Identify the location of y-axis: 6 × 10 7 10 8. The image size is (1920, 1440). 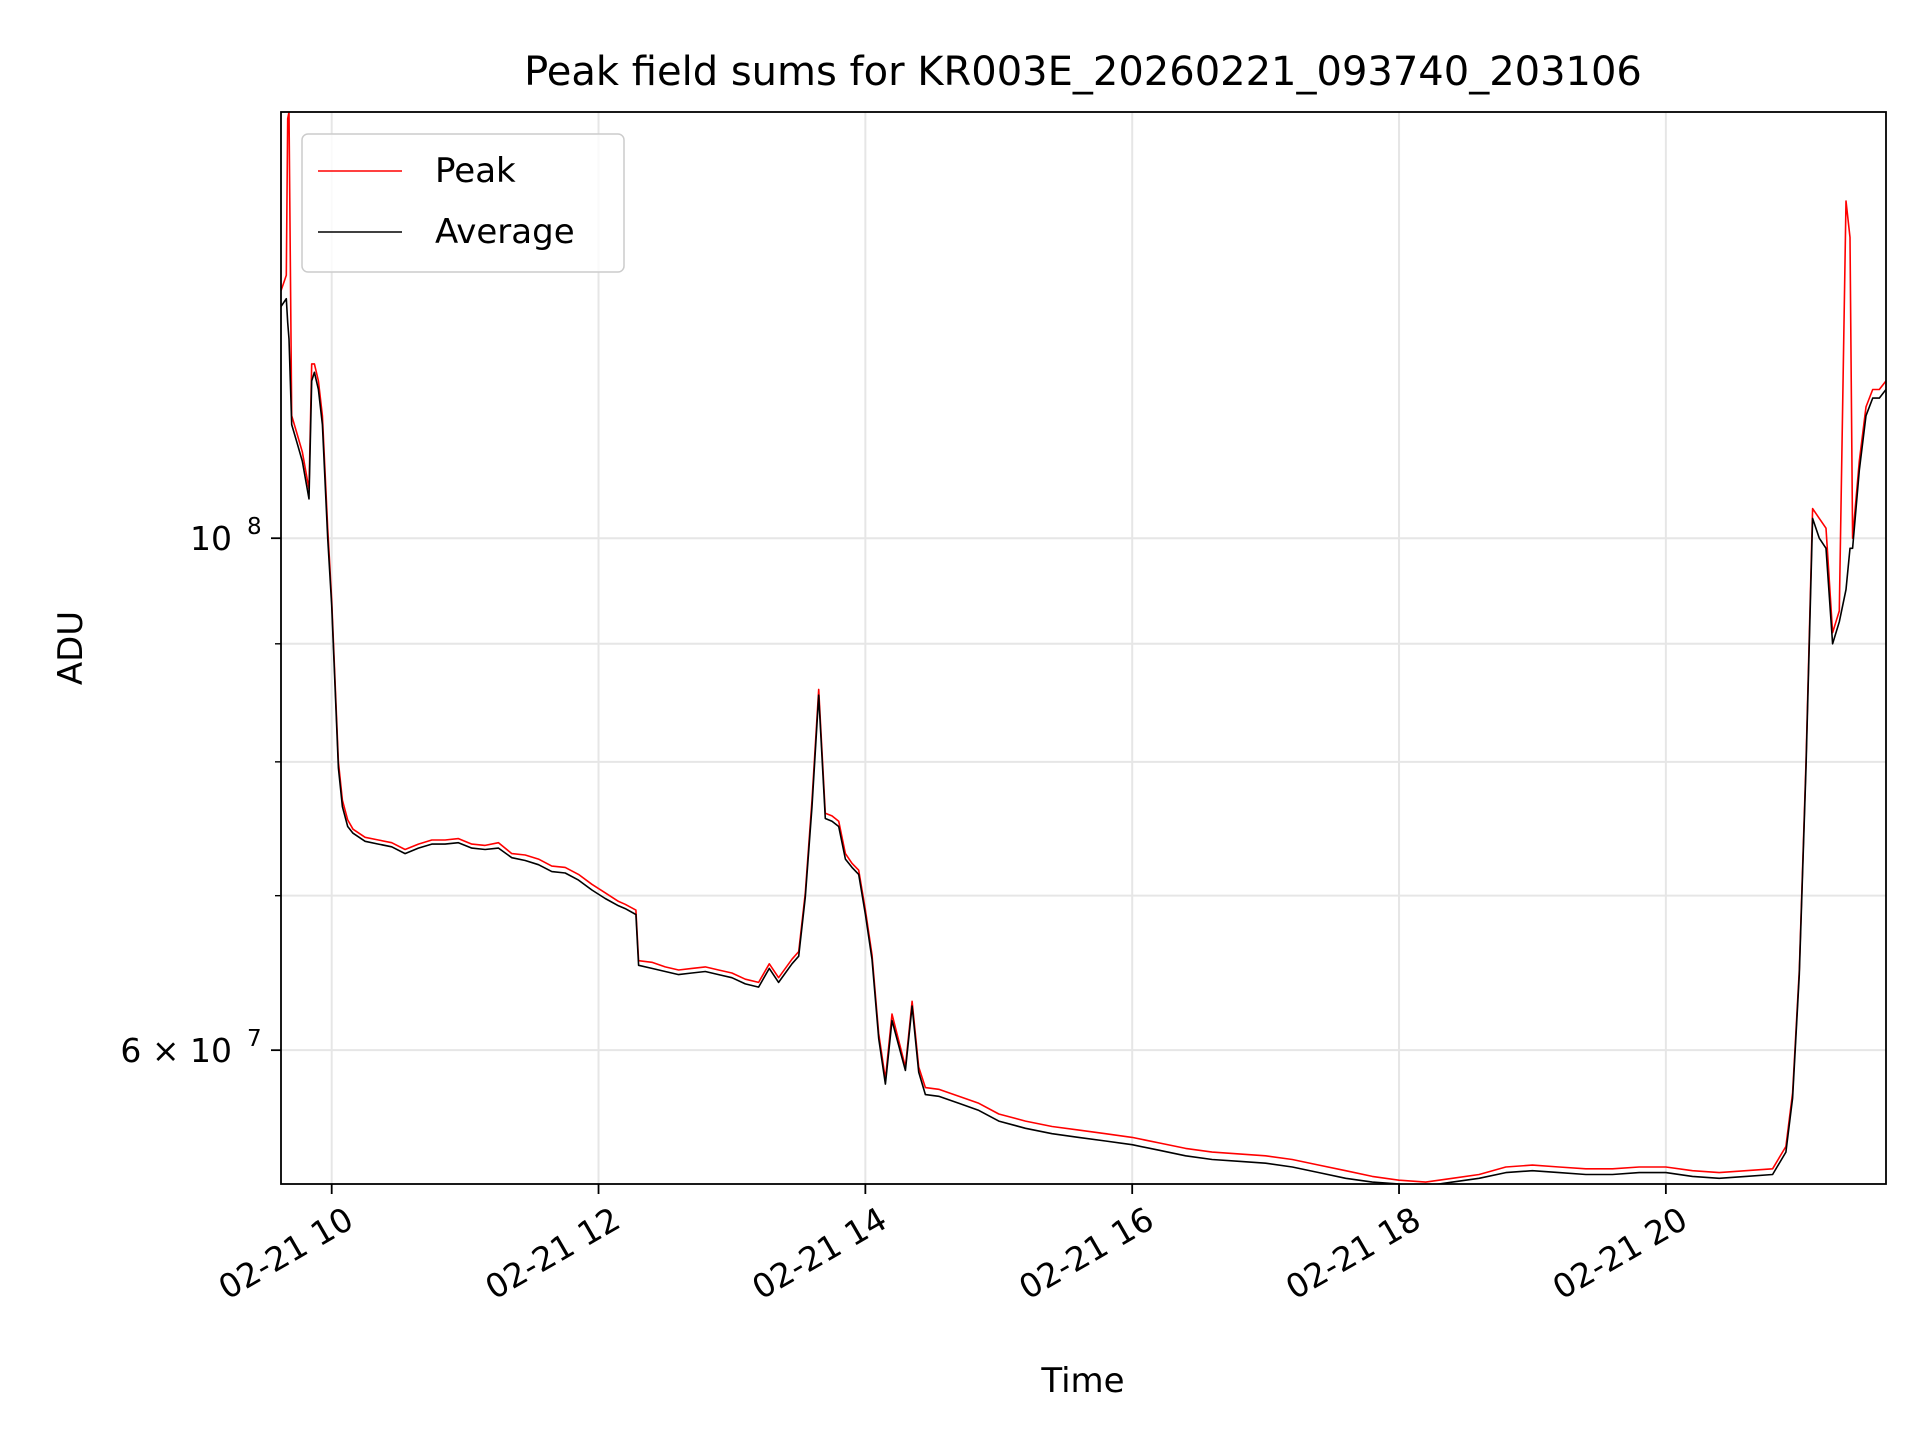
(200, 792).